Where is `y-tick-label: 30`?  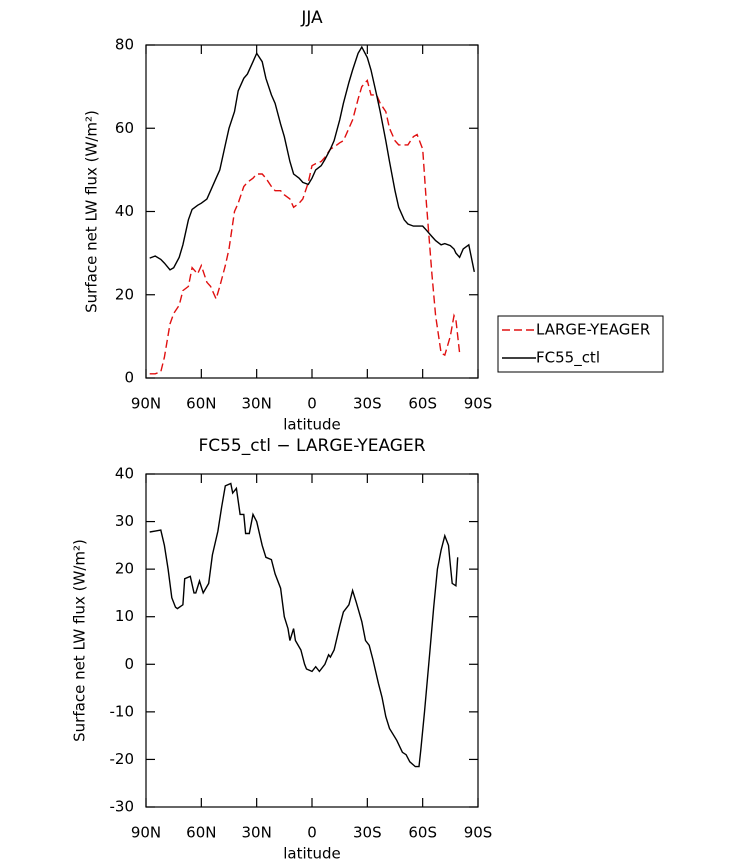 y-tick-label: 30 is located at coordinates (124, 521).